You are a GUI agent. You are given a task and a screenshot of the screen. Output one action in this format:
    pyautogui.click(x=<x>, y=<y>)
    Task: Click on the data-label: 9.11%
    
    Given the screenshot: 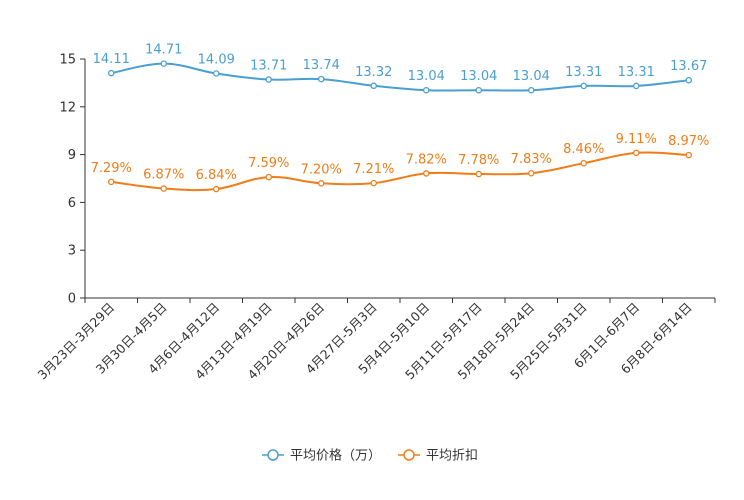 What is the action you would take?
    pyautogui.click(x=636, y=139)
    